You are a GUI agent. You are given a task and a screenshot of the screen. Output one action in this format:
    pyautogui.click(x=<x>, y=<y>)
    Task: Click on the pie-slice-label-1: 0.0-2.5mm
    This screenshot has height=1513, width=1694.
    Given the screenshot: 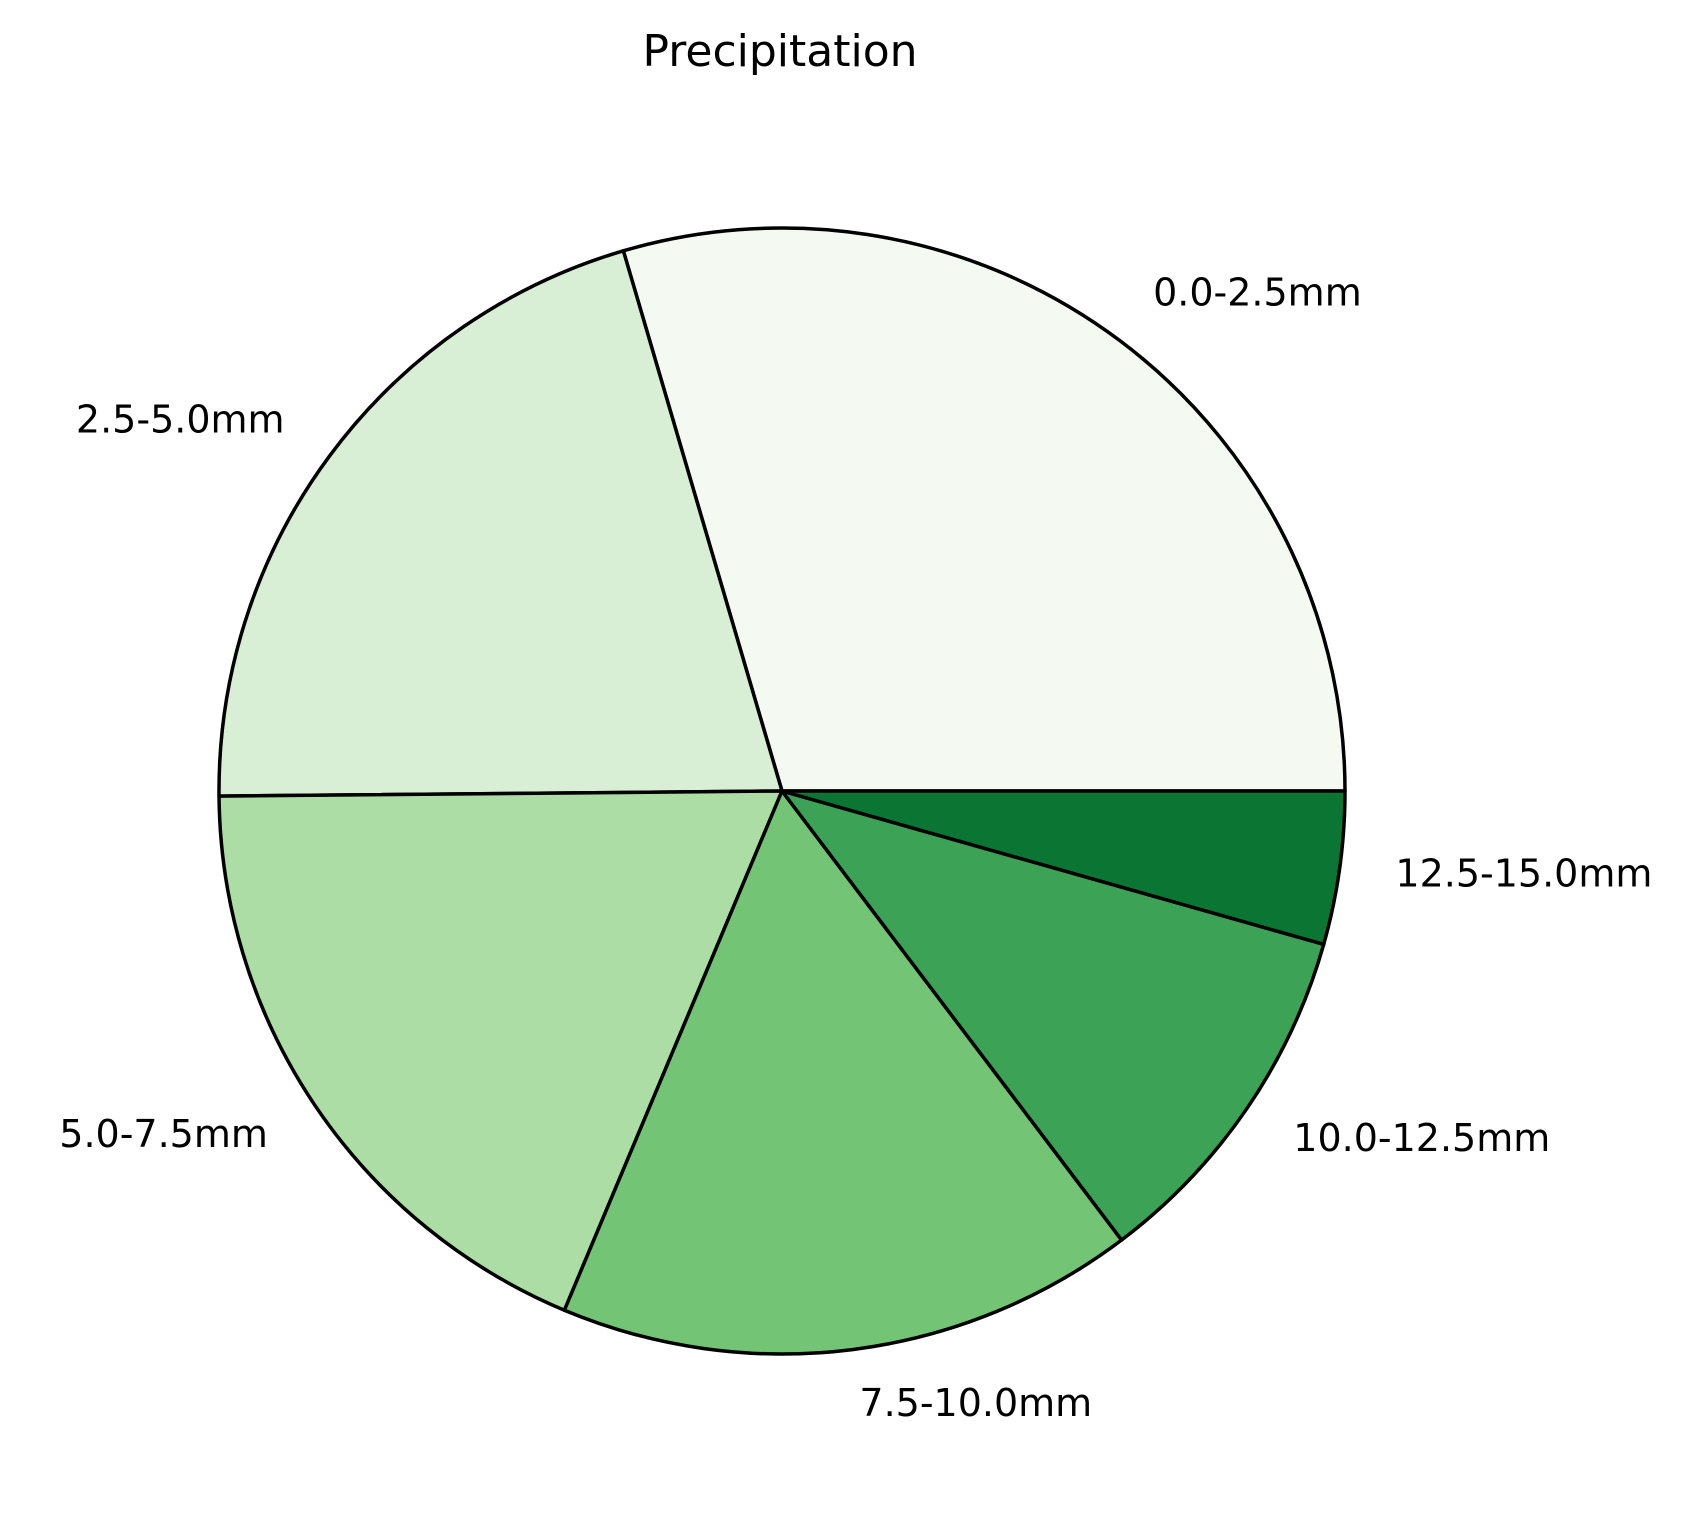 What is the action you would take?
    pyautogui.click(x=1257, y=293)
    